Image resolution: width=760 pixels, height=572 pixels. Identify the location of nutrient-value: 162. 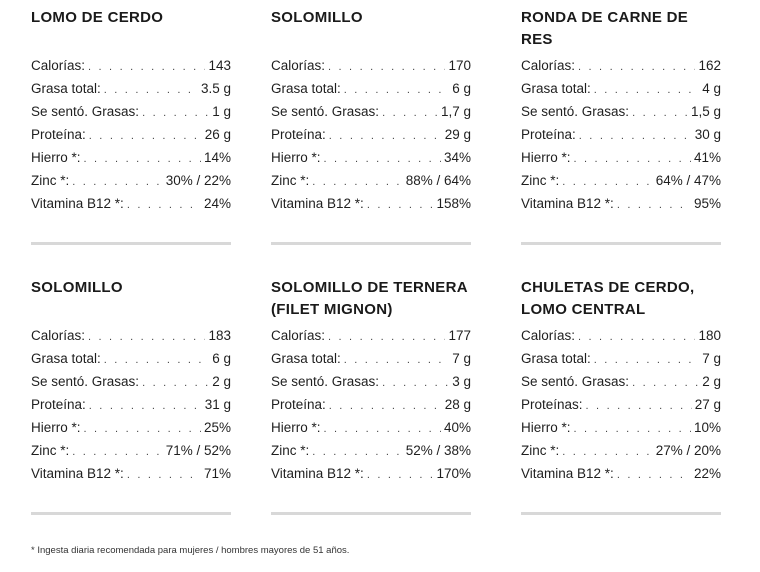
(709, 65).